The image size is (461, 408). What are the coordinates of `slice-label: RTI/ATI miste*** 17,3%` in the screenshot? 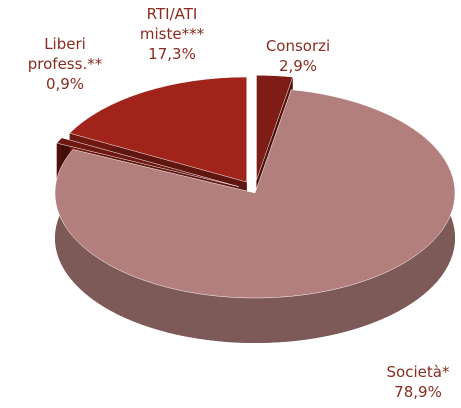 It's located at (172, 34).